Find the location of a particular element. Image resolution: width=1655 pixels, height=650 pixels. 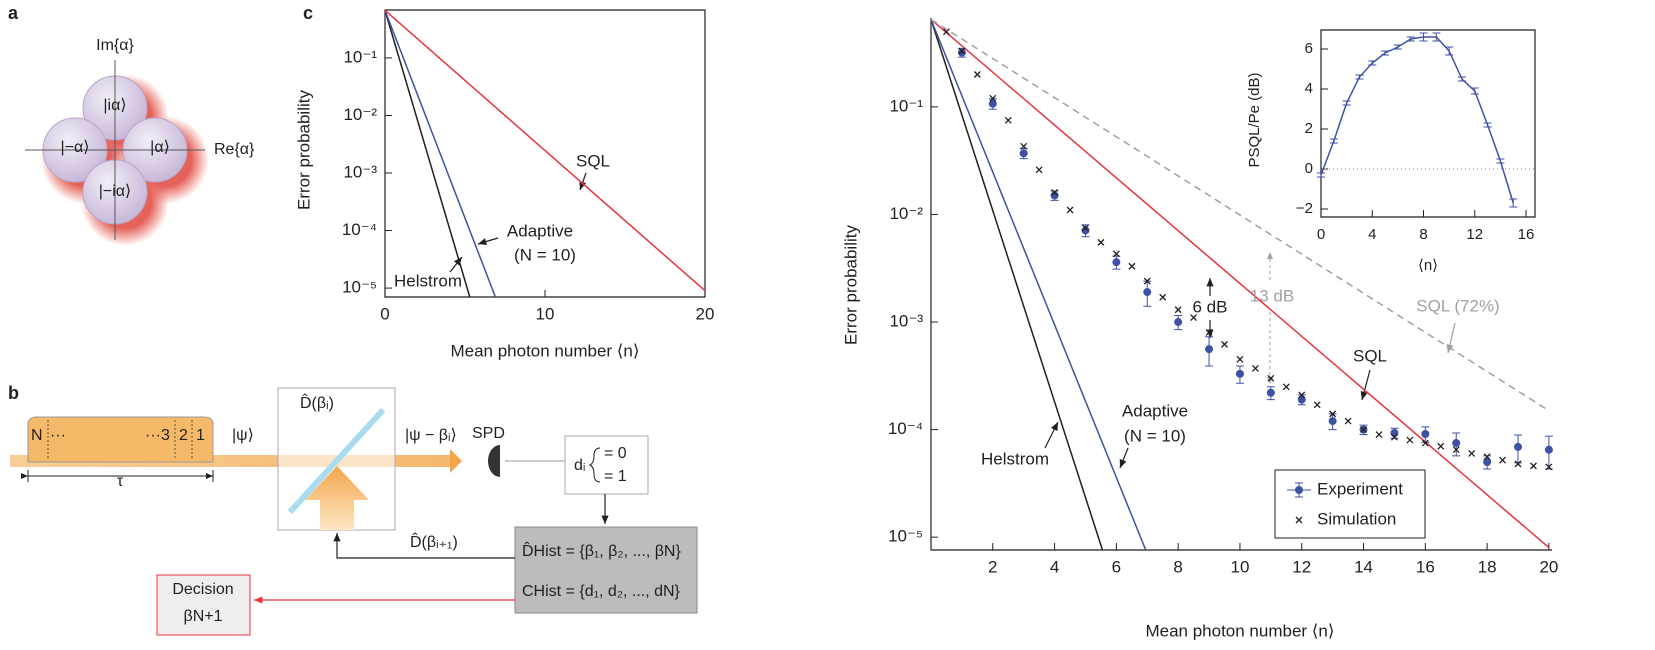

detector-label: SPD is located at coordinates (488, 433).